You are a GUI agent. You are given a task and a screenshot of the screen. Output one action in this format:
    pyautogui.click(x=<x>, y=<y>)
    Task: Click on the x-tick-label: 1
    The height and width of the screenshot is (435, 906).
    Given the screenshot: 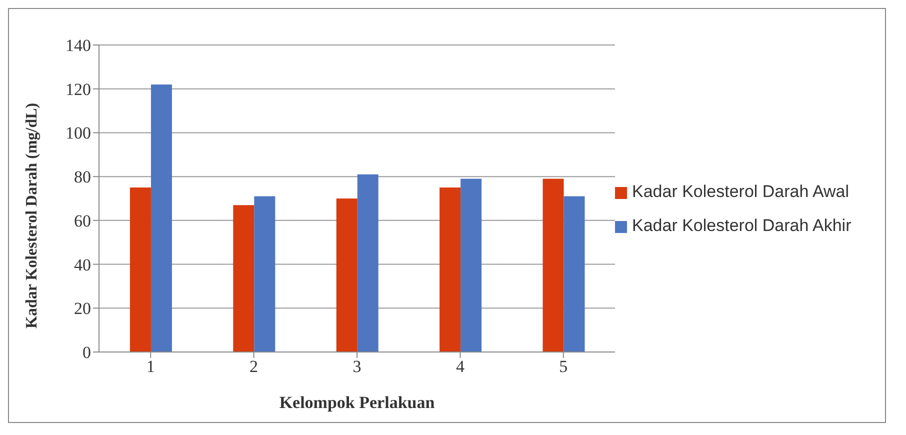 What is the action you would take?
    pyautogui.click(x=150, y=366)
    